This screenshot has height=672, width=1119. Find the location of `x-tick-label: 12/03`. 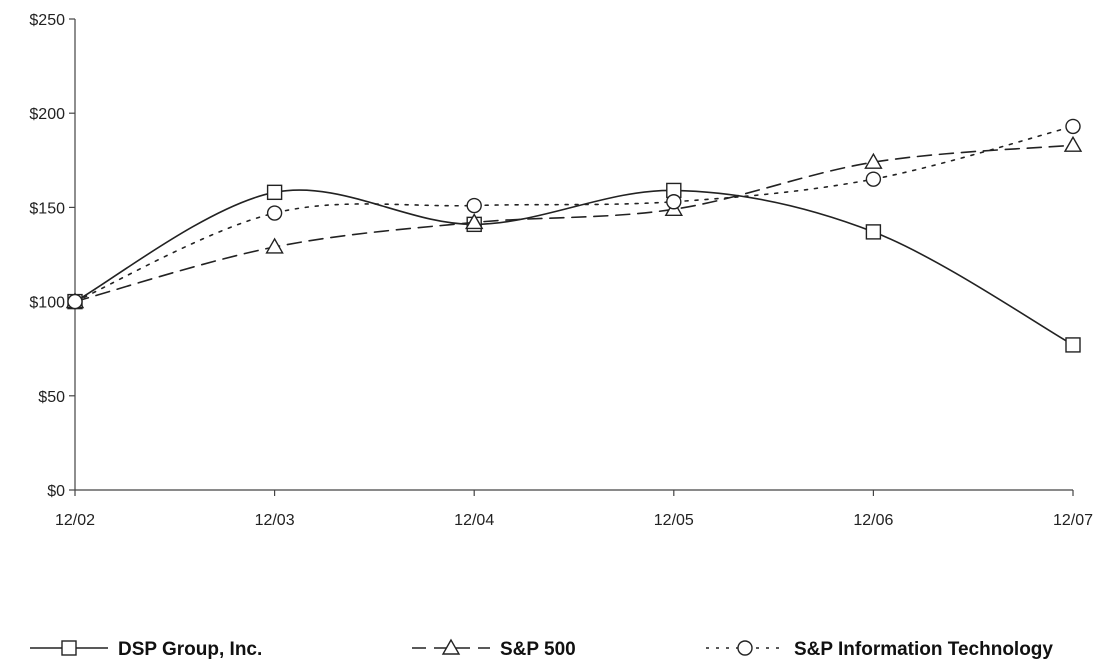

x-tick-label: 12/03 is located at coordinates (275, 520).